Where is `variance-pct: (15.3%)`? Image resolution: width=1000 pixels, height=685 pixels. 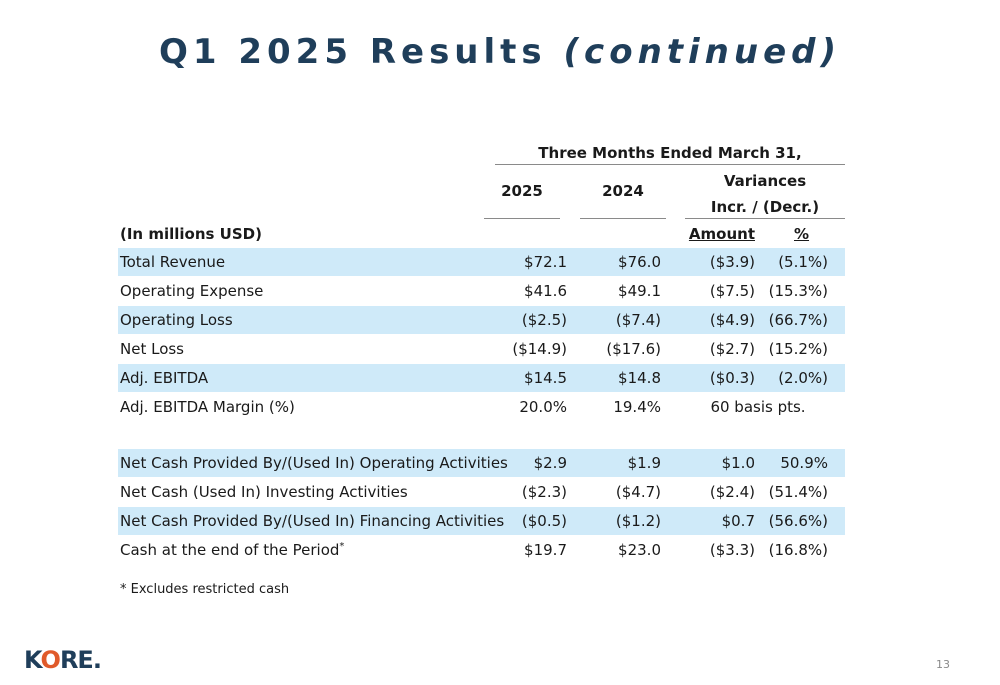
variance-pct: (15.3%) is located at coordinates (798, 291).